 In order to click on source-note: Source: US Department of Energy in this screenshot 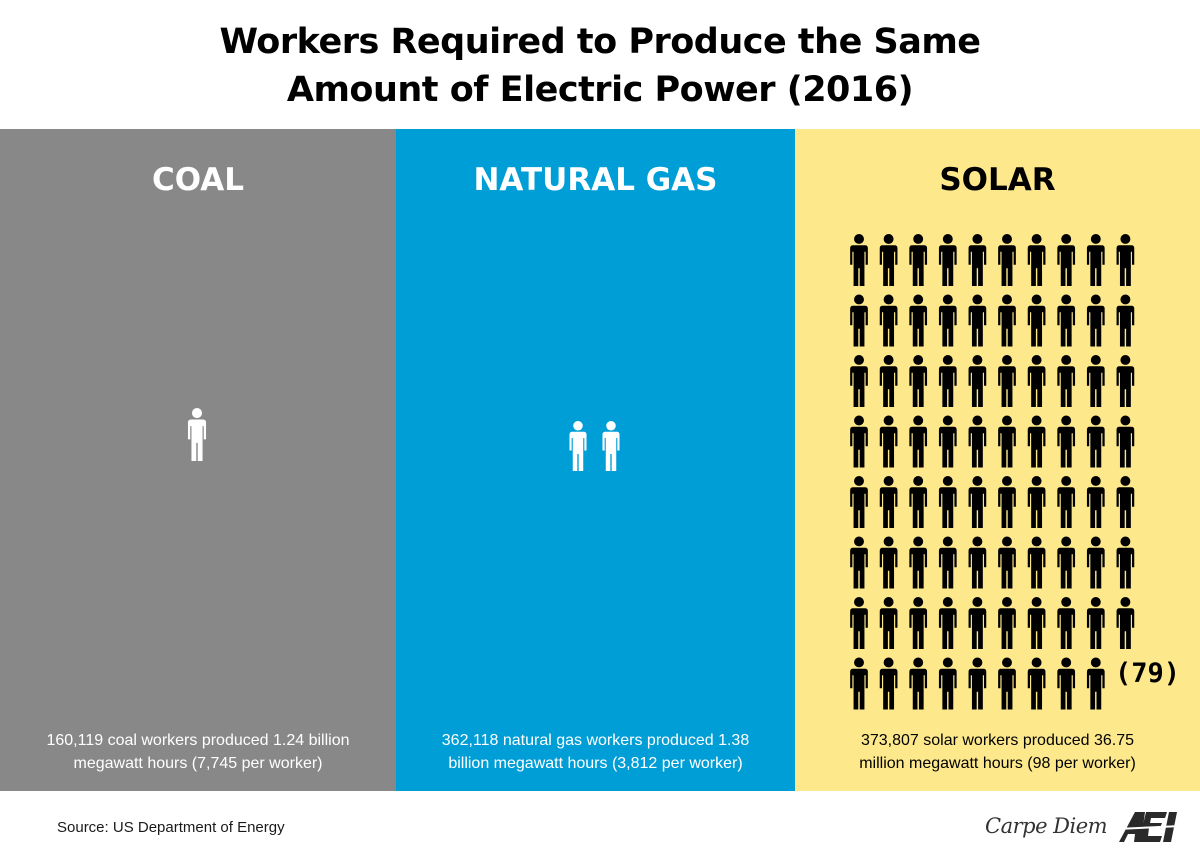, I will do `click(171, 827)`.